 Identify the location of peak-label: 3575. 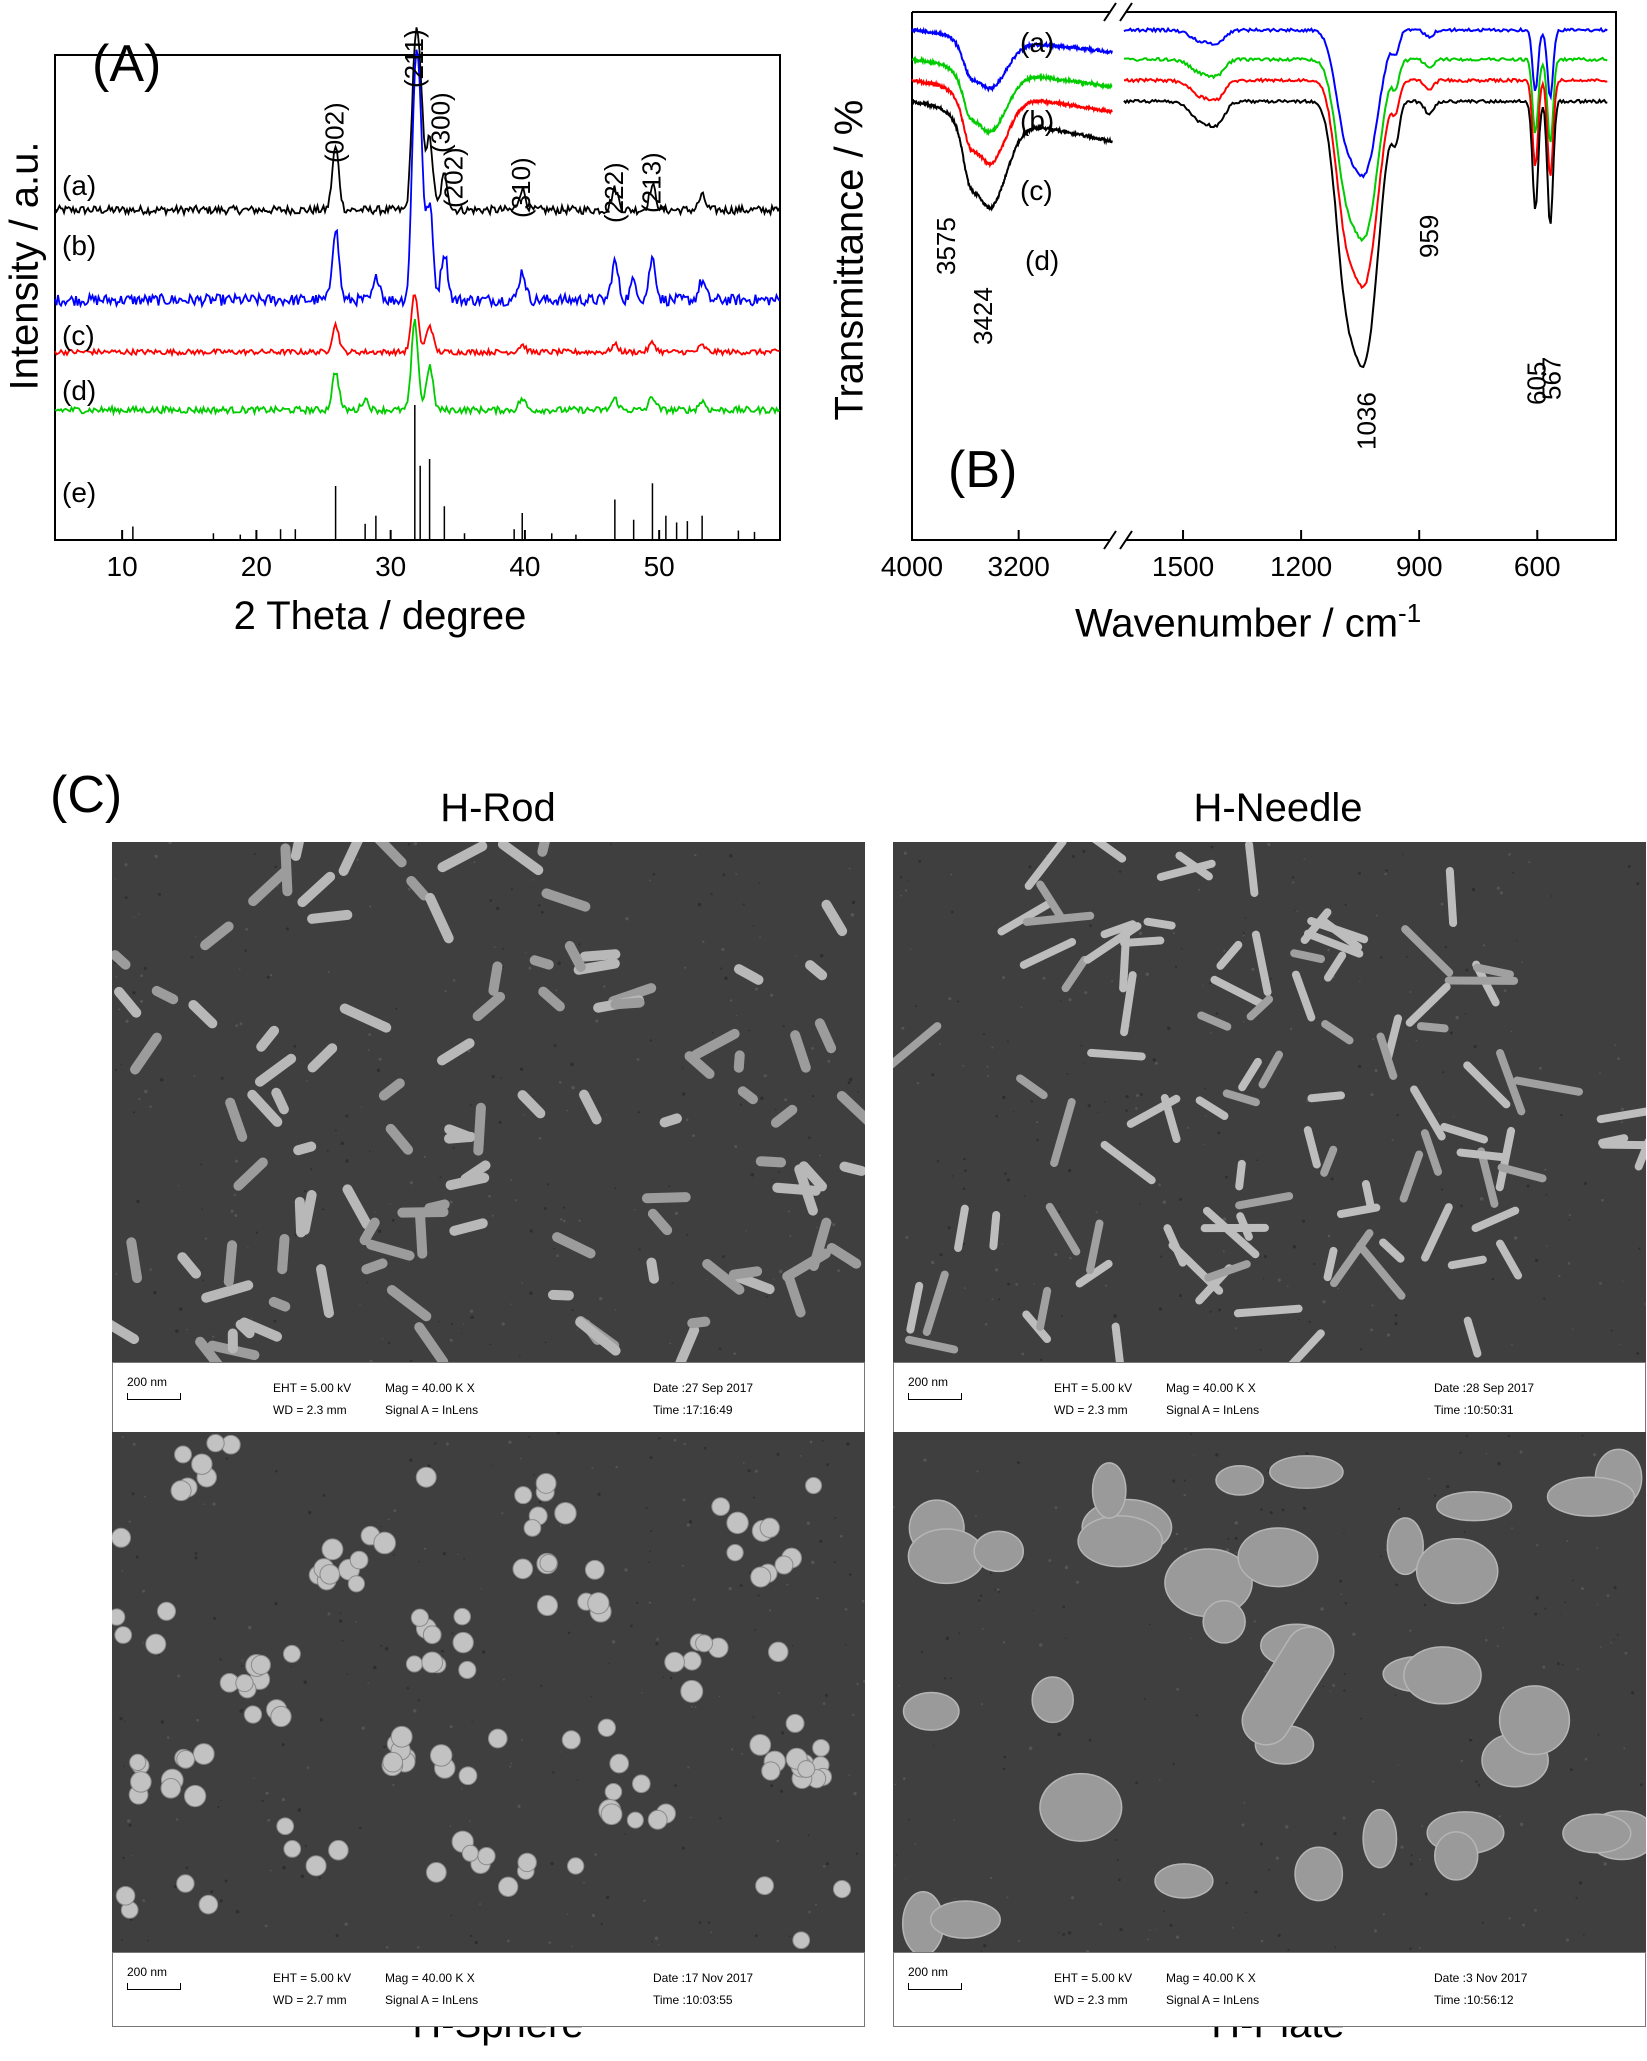
(946, 246).